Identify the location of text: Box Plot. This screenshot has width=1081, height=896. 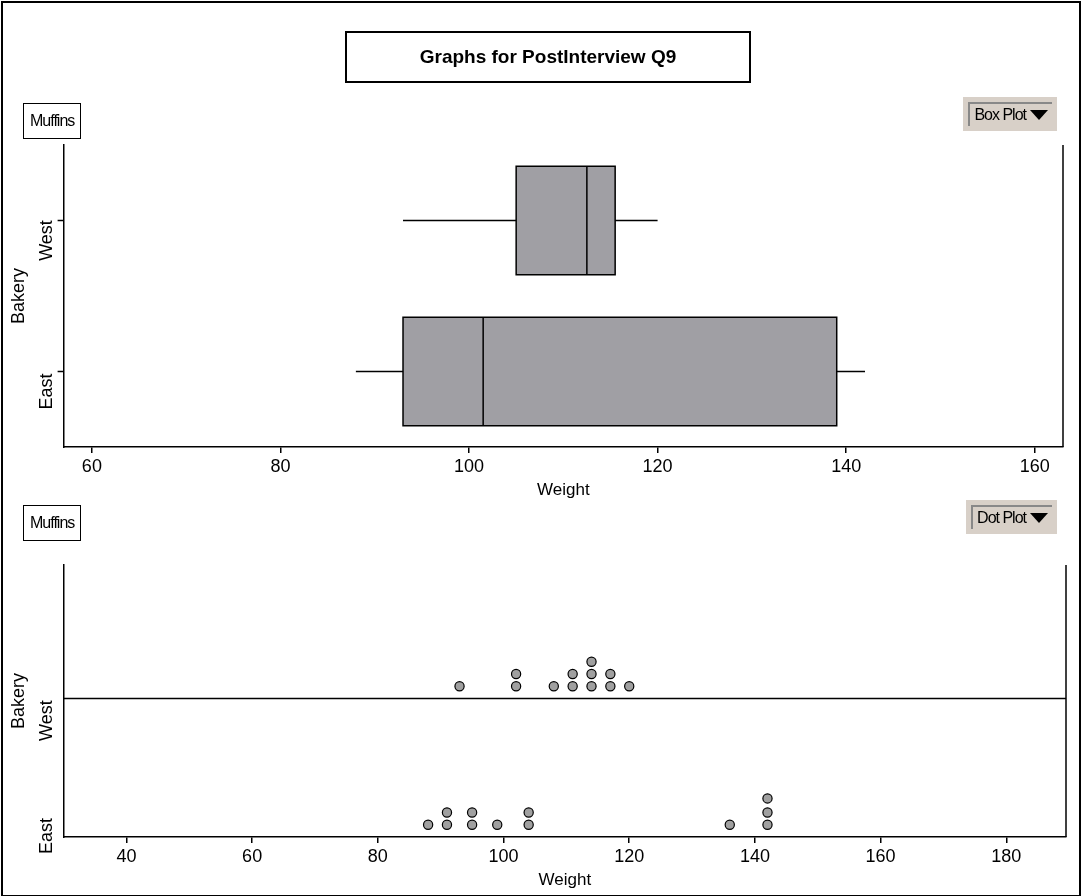
(1000, 115).